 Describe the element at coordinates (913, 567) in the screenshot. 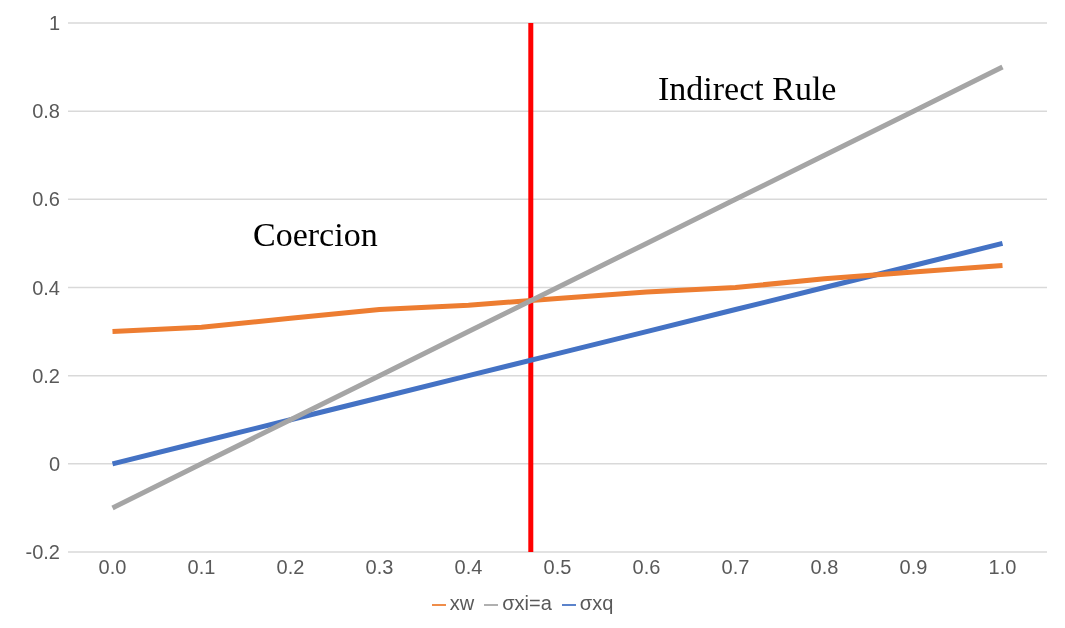

I see `x-tick-label: 0.9` at that location.